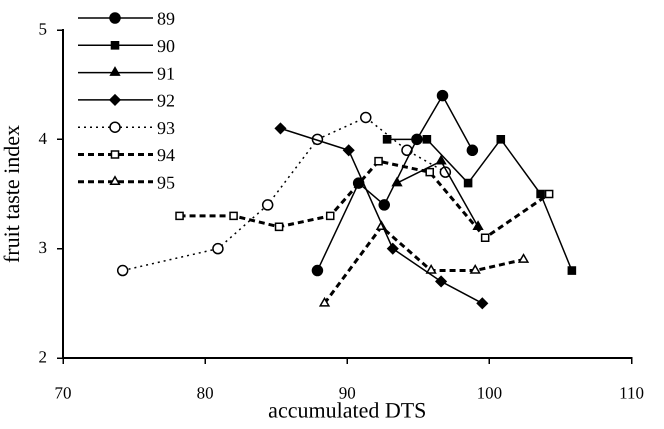 The height and width of the screenshot is (429, 664). I want to click on legend-label: 95, so click(166, 182).